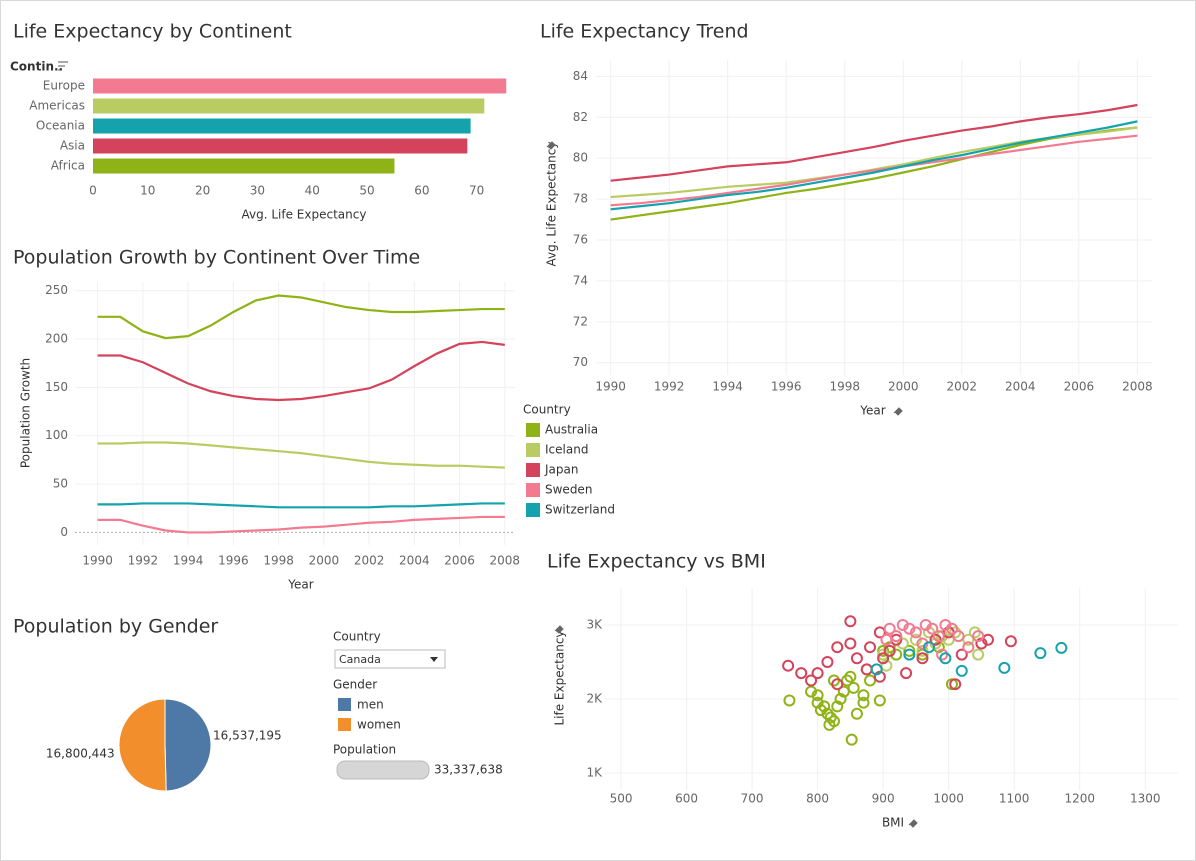  I want to click on x-tick-label: 500, so click(621, 799).